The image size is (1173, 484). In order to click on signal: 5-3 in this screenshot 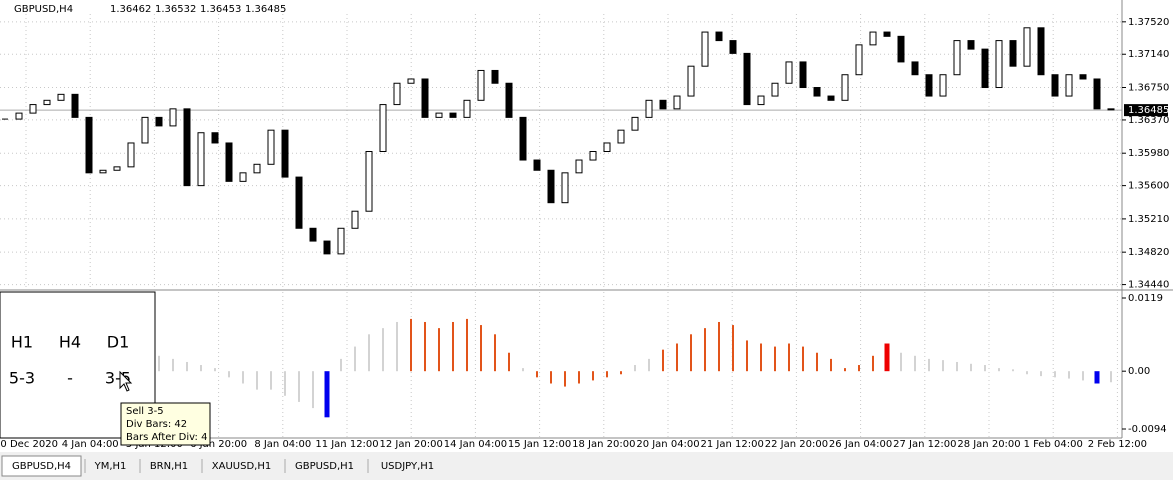, I will do `click(22, 378)`.